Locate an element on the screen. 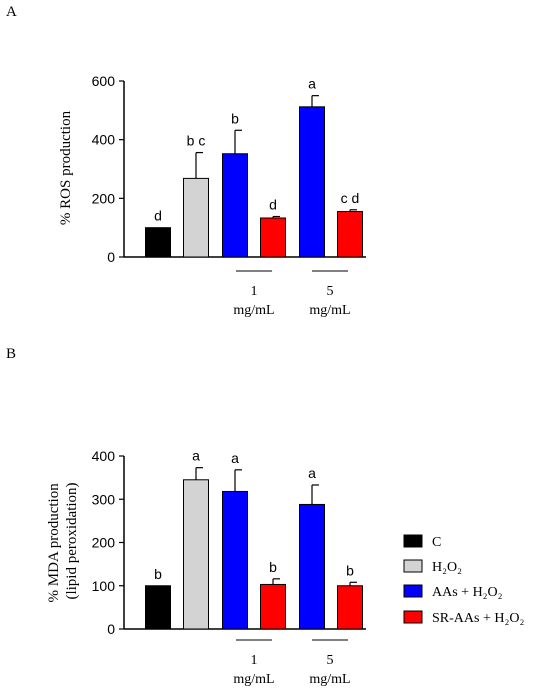 The height and width of the screenshot is (693, 550). group-value-1mg-b: 1 is located at coordinates (254, 660).